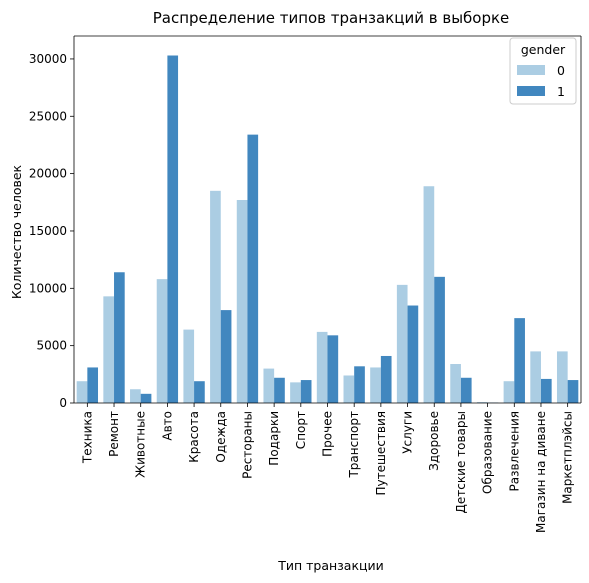 The width and height of the screenshot is (589, 583). Describe the element at coordinates (51, 346) in the screenshot. I see `y-tick-label: 5000` at that location.